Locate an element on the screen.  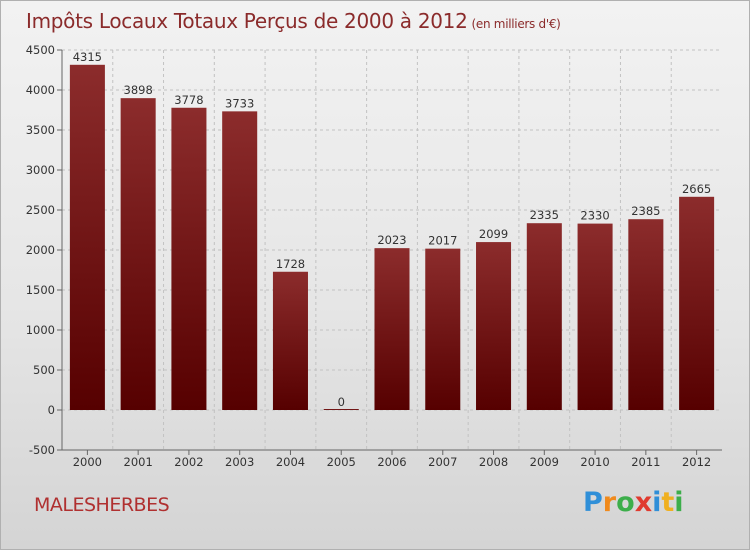
bar-2010 is located at coordinates (595, 316).